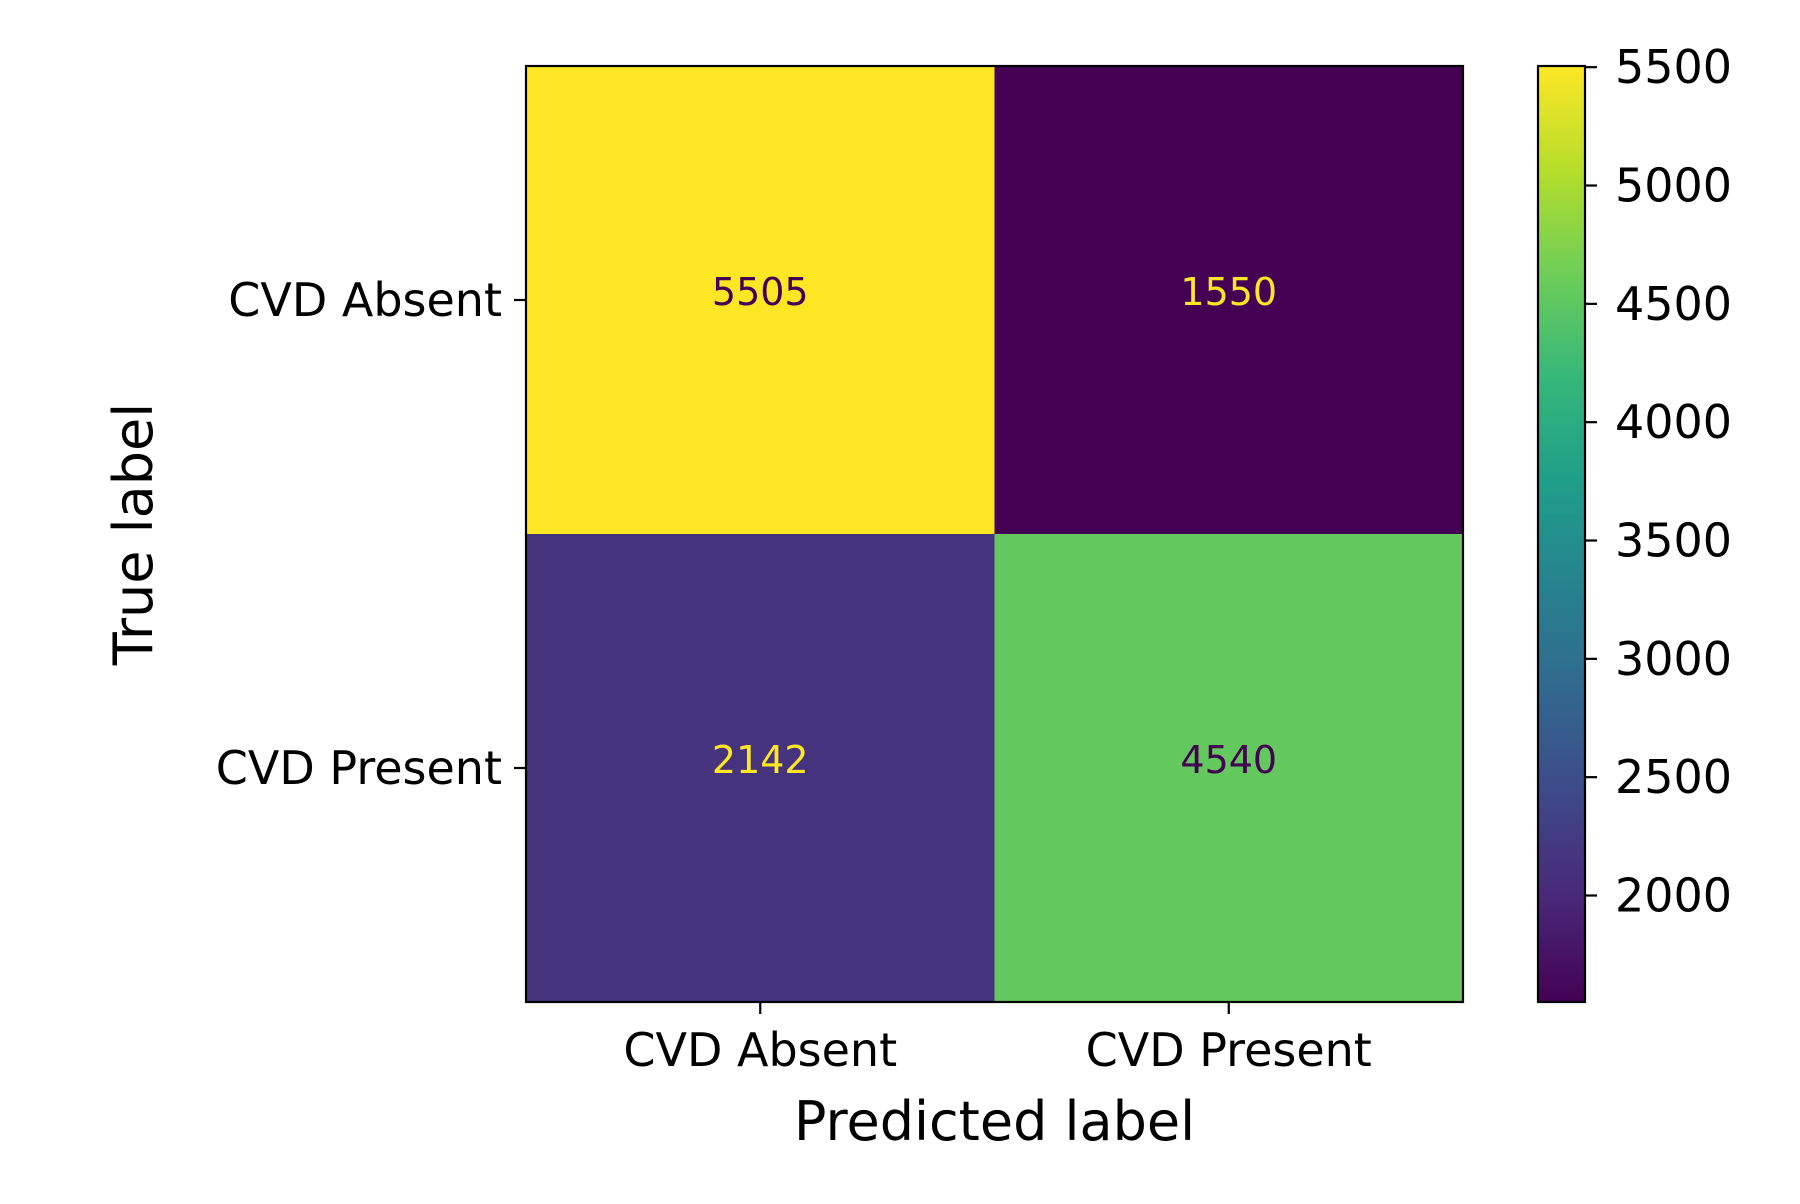 Image resolution: width=1800 pixels, height=1204 pixels. What do you see at coordinates (1673, 896) in the screenshot?
I see `colorbar-tick-label: 2000` at bounding box center [1673, 896].